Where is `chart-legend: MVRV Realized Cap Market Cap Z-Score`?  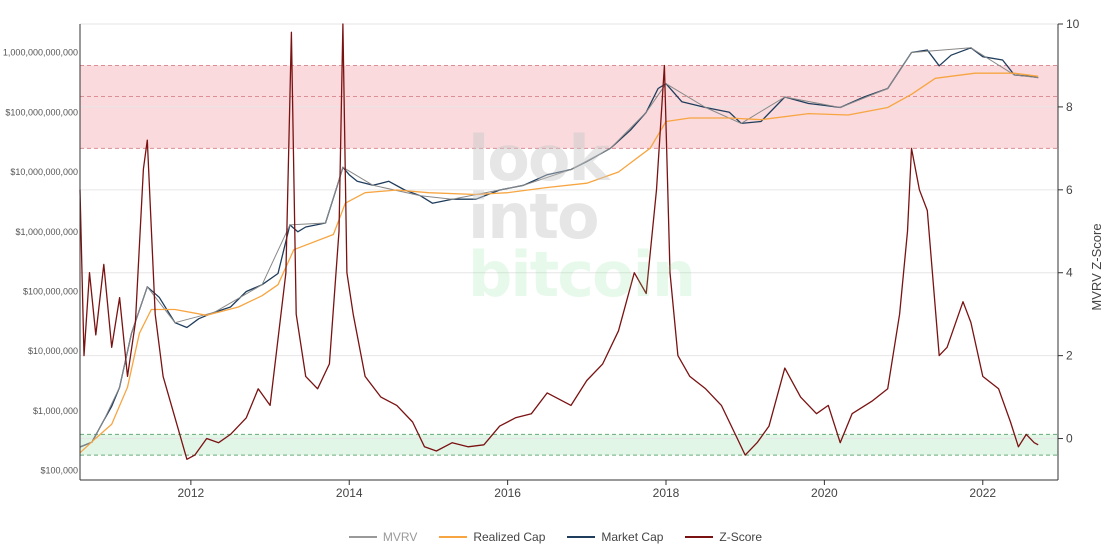
chart-legend: MVRV Realized Cap Market Cap Z-Score is located at coordinates (555, 537).